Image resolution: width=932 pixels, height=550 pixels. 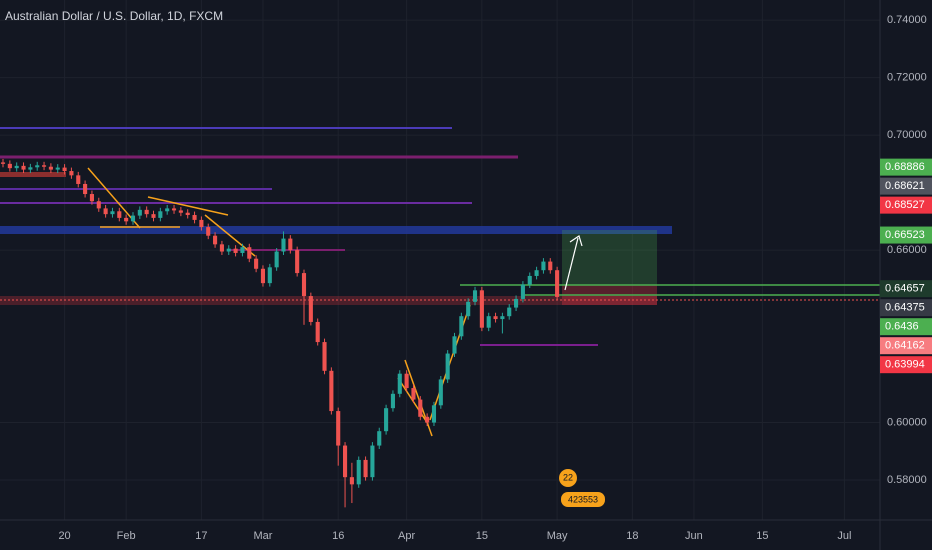 I want to click on price-axis, so click(x=906, y=275).